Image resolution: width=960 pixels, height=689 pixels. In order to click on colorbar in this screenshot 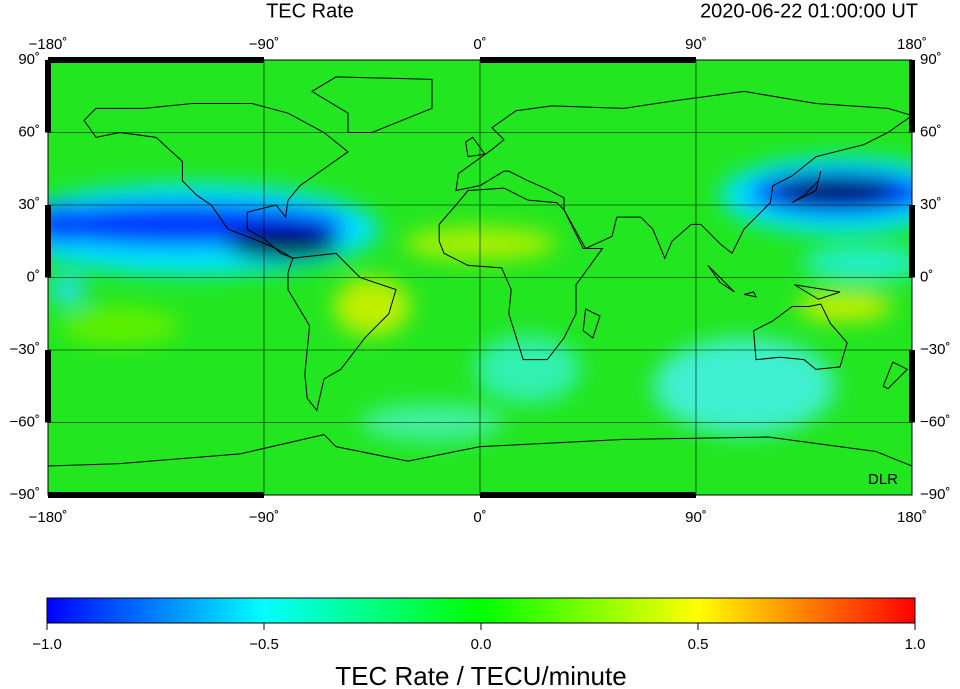, I will do `click(481, 610)`.